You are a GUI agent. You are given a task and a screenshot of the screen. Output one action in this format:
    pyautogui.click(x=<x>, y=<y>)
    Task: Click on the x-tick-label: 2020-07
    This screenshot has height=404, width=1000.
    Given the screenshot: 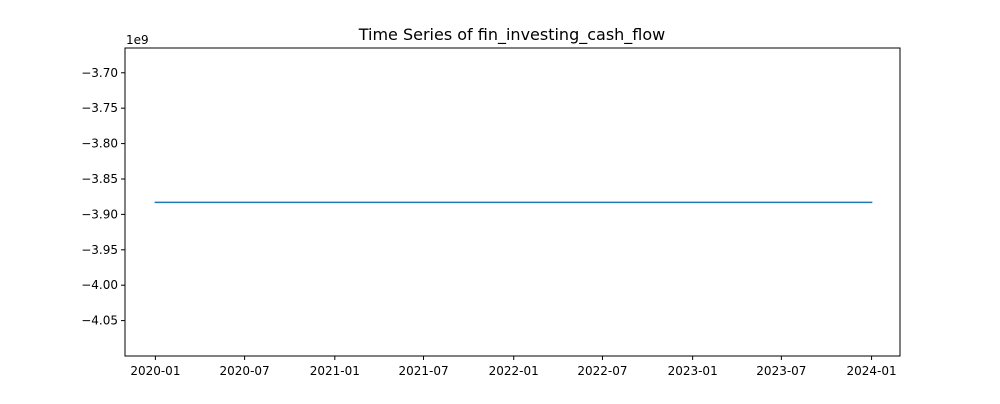 What is the action you would take?
    pyautogui.click(x=245, y=371)
    